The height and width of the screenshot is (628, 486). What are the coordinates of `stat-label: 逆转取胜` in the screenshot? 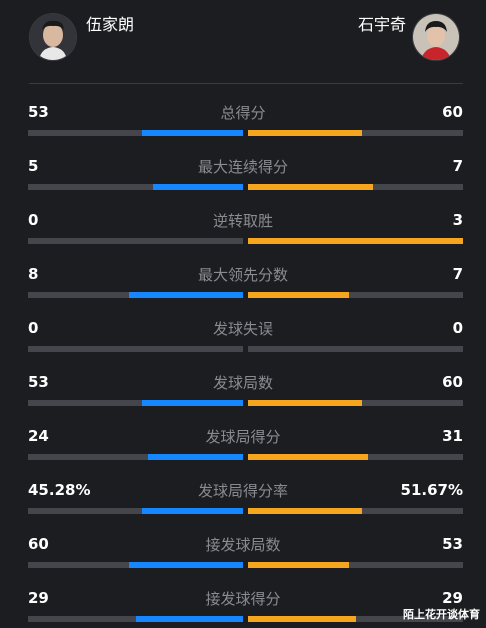 It's located at (242, 221).